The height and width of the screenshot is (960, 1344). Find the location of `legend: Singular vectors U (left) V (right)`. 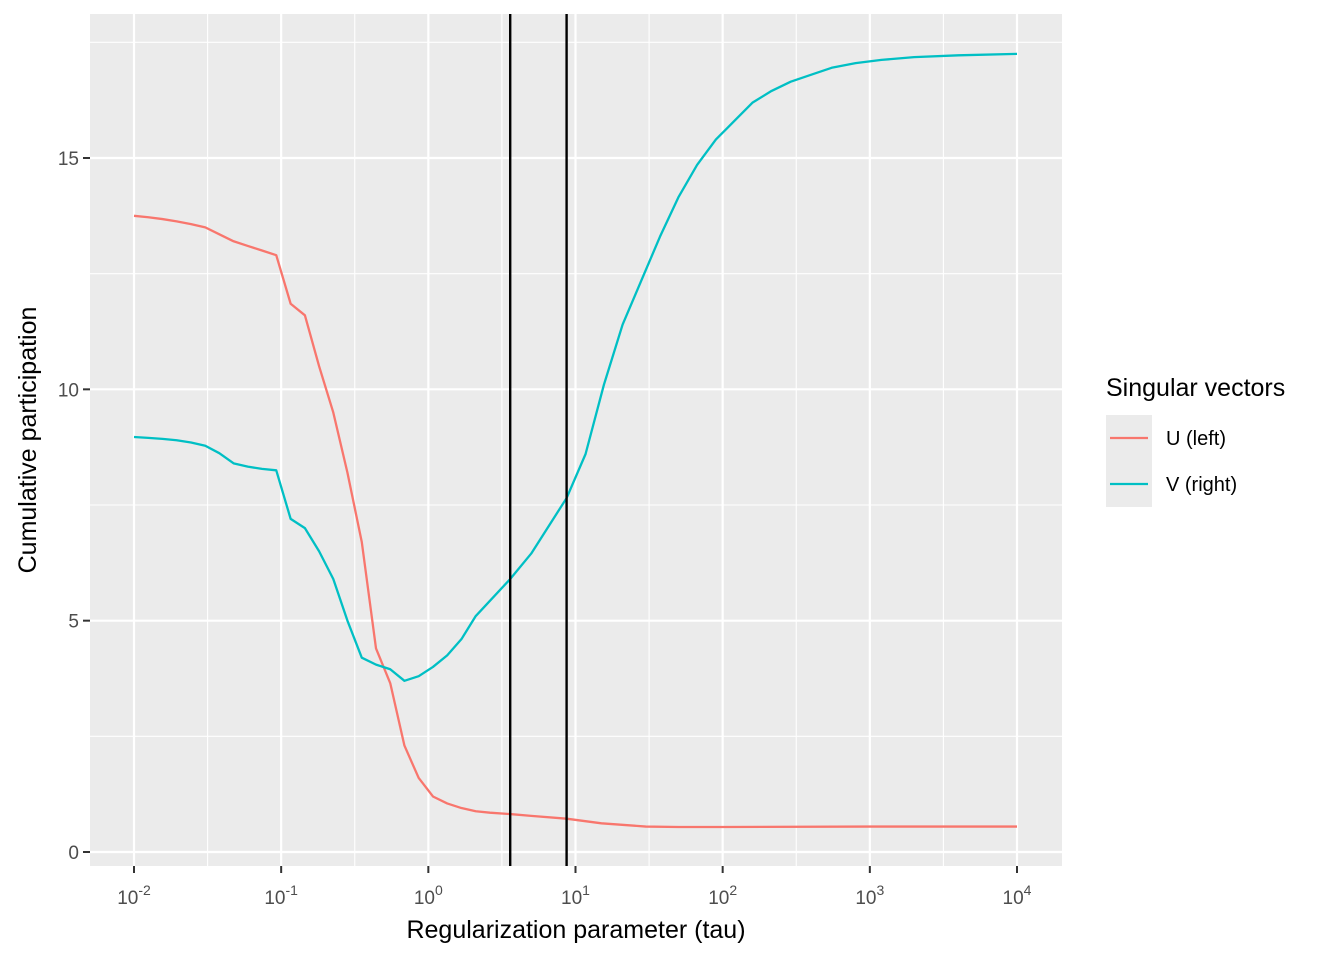

legend: Singular vectors U (left) V (right) is located at coordinates (1195, 440).